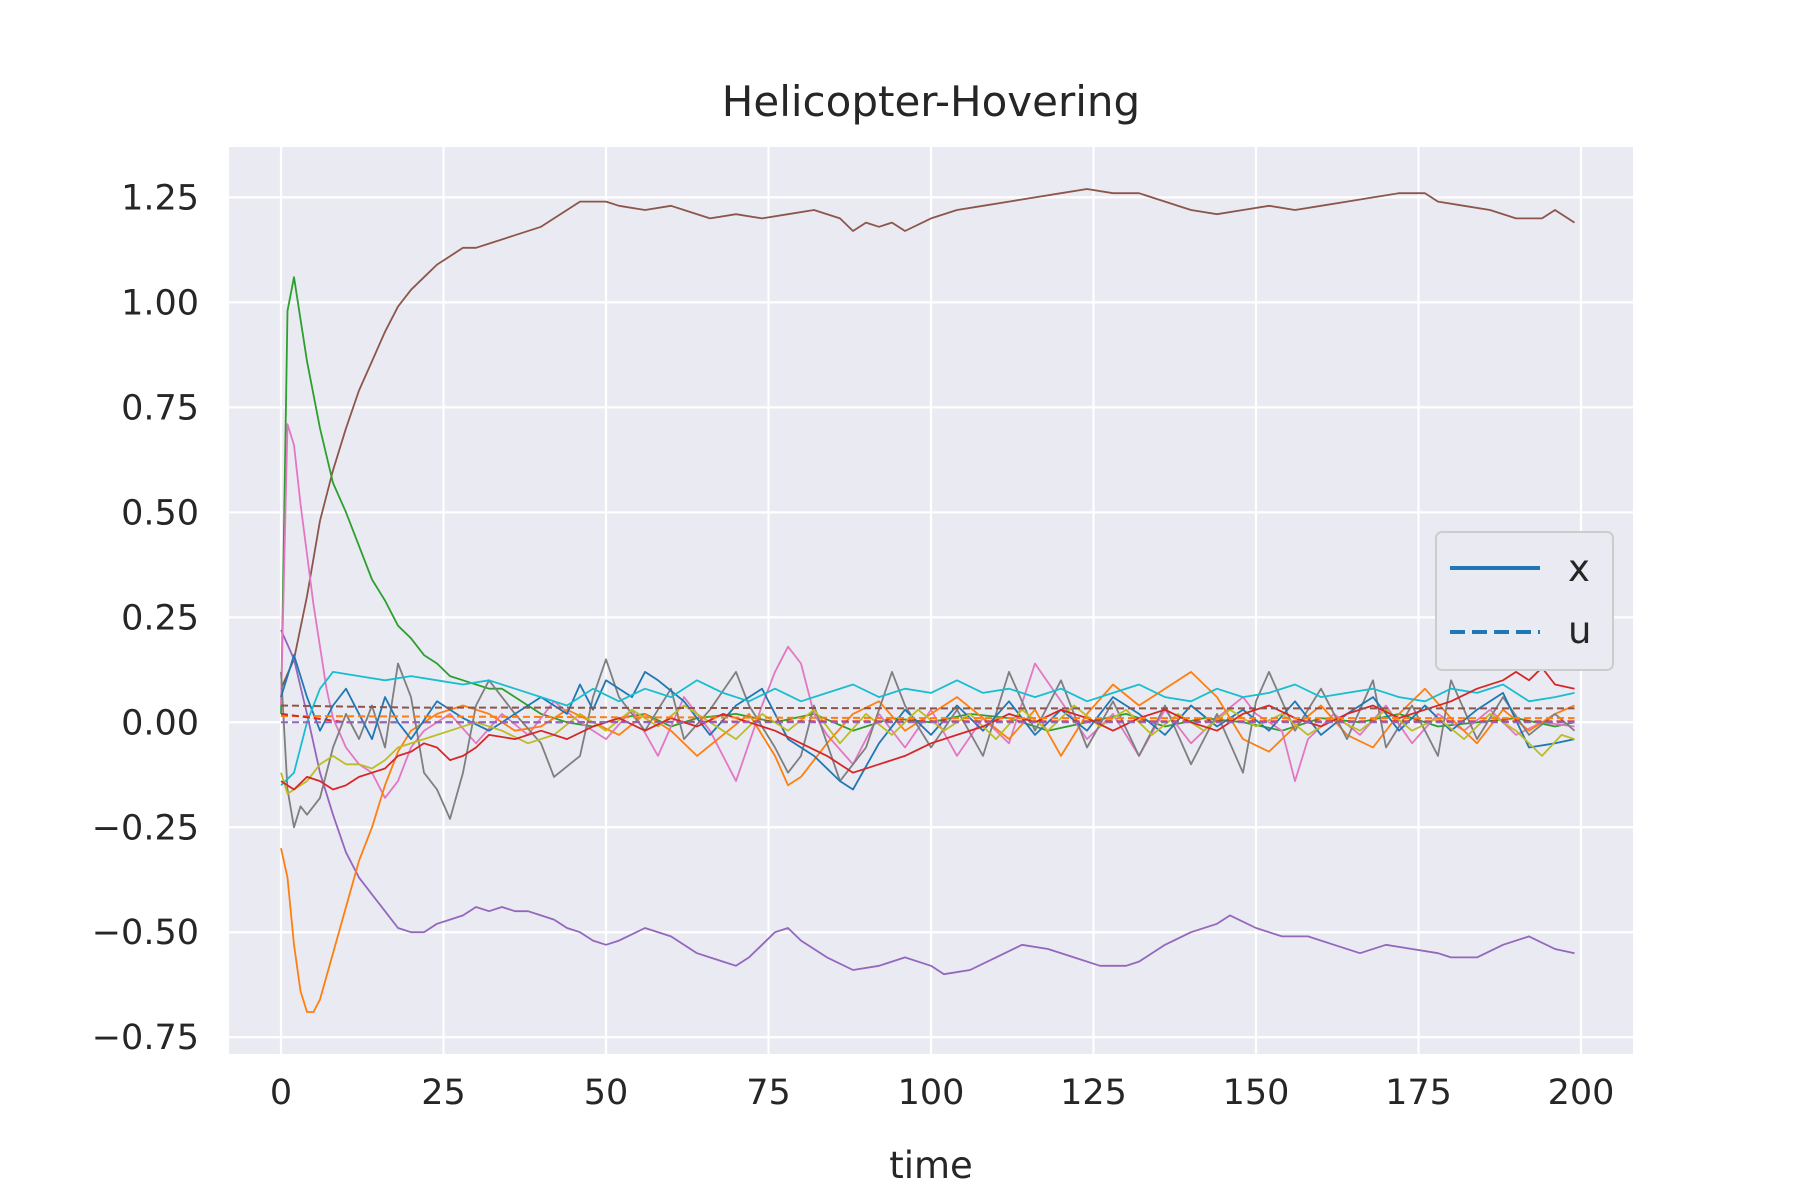  What do you see at coordinates (160, 723) in the screenshot?
I see `y-tick-label: 0.00` at bounding box center [160, 723].